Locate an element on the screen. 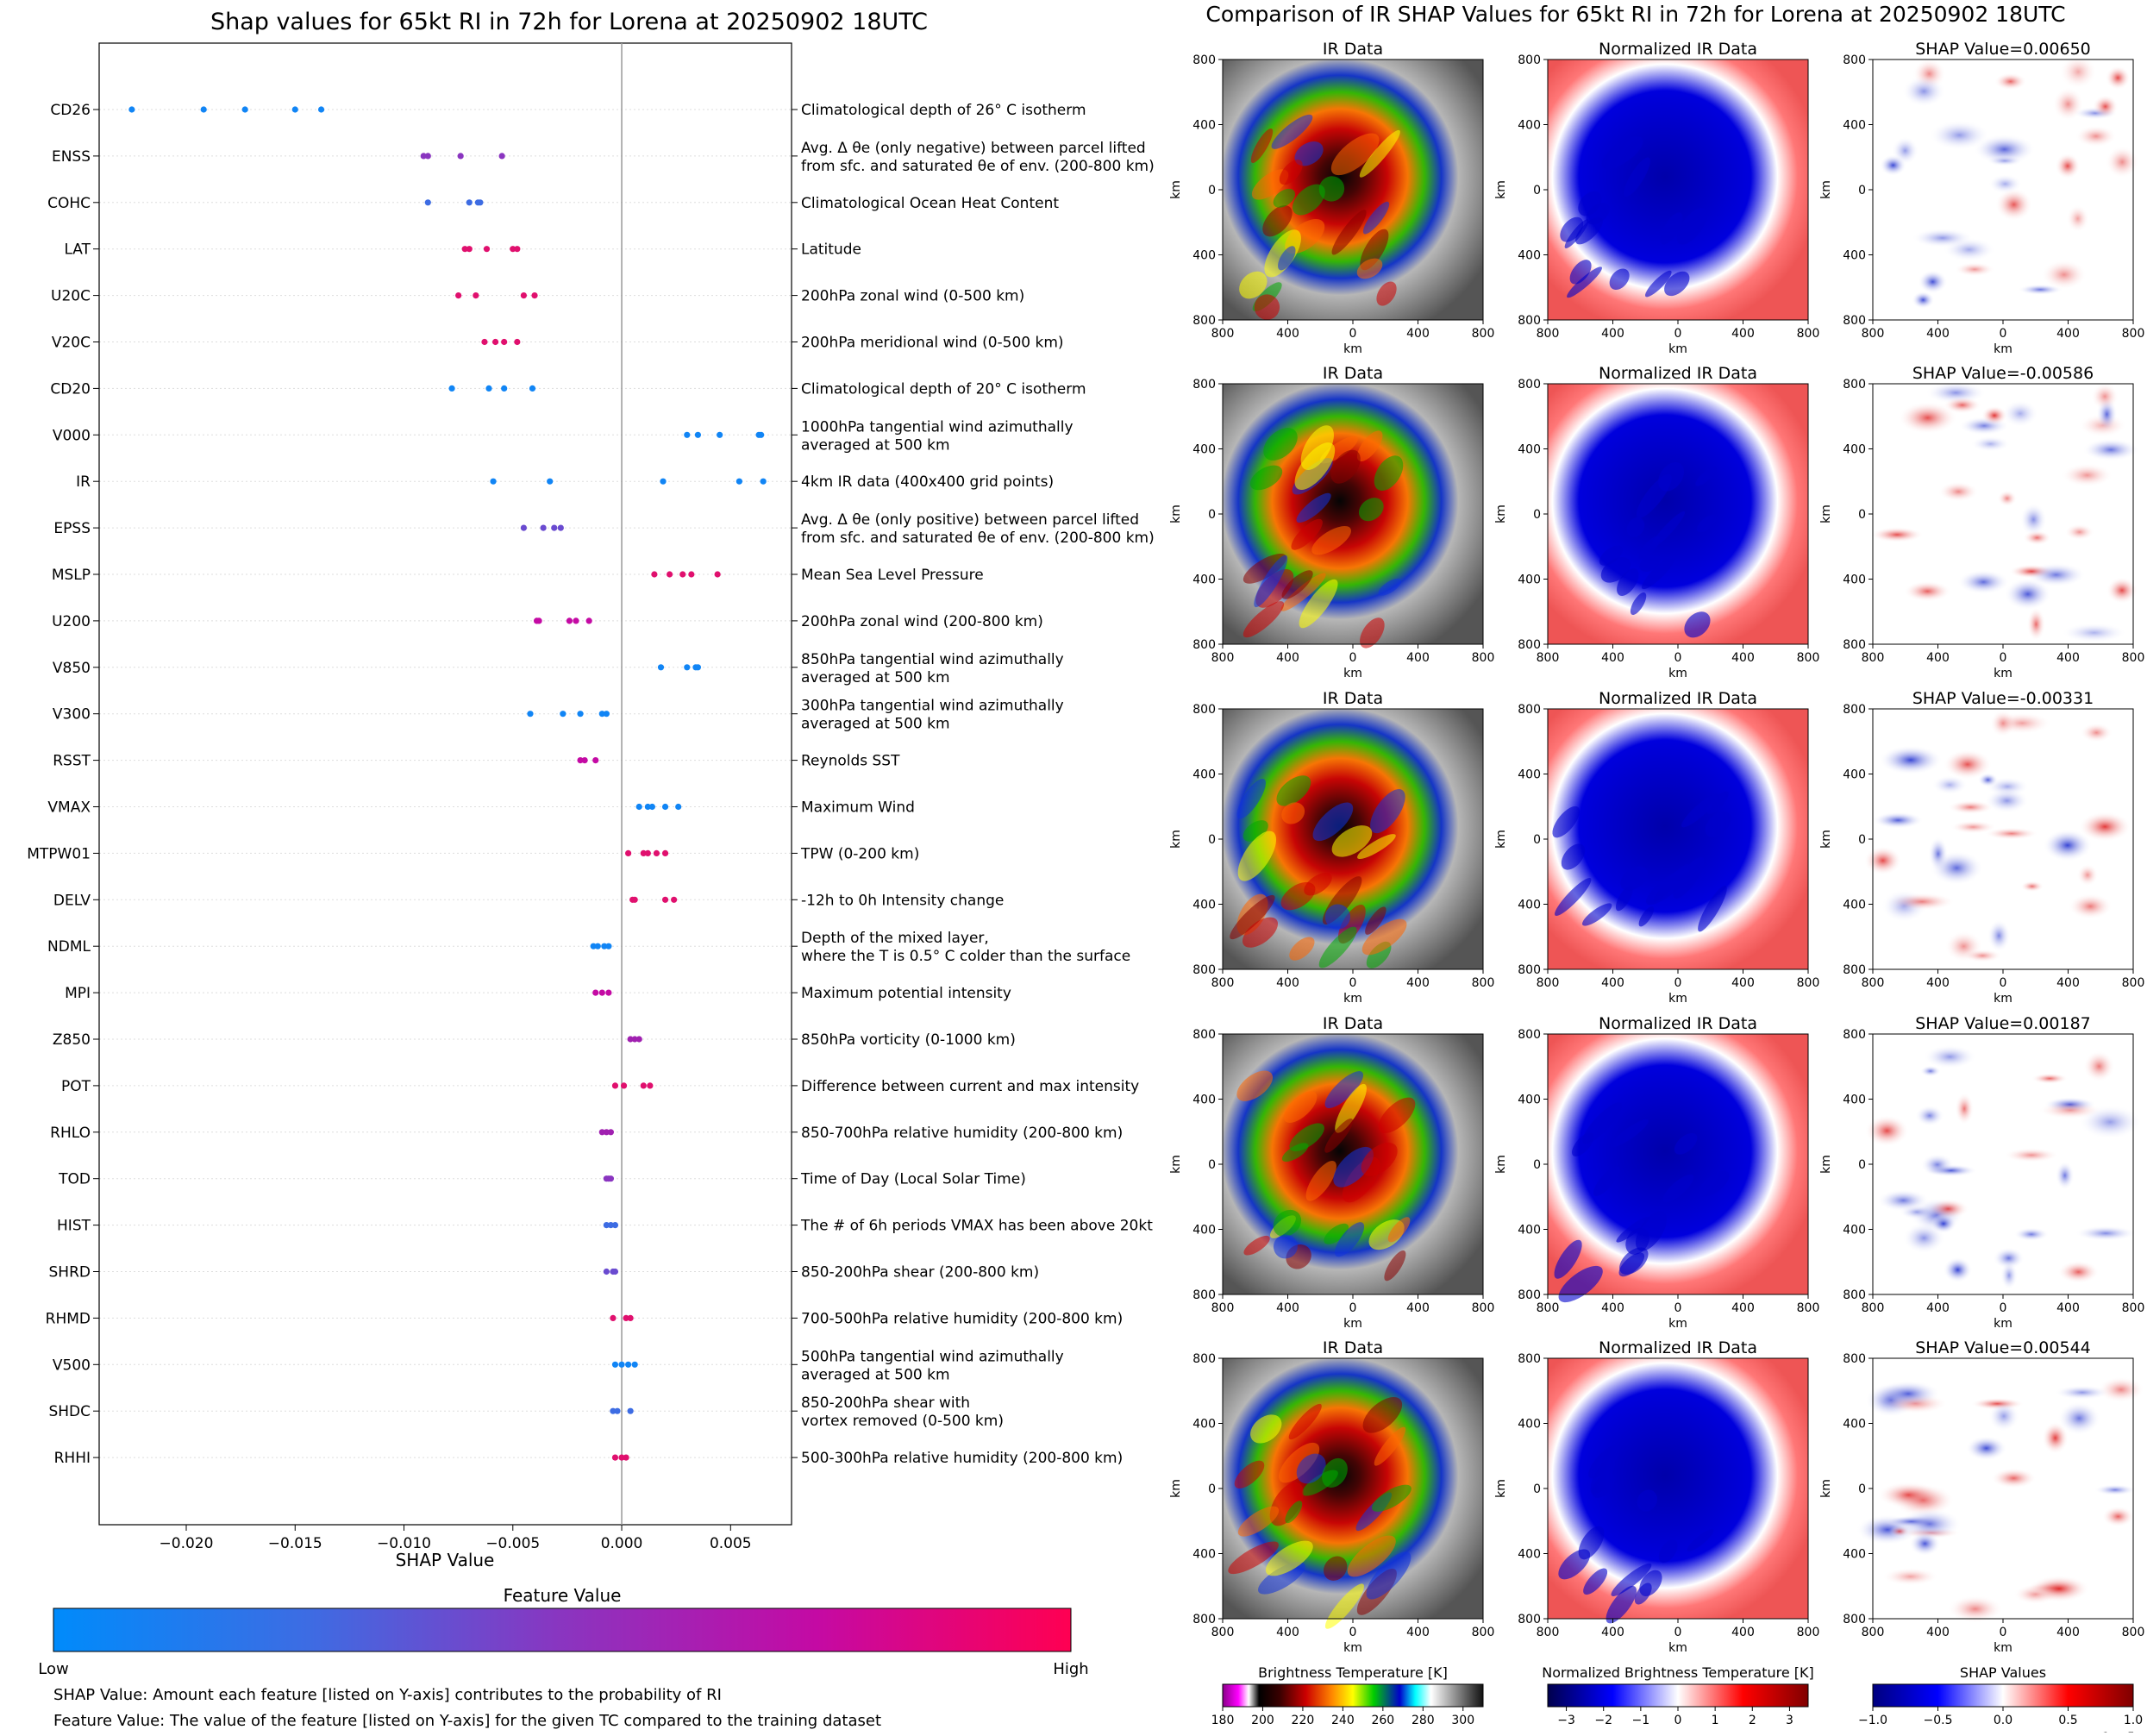 The width and height of the screenshot is (2147, 1736). feature-desc-u200: 200hPa zonal wind (200-800 km) is located at coordinates (922, 621).